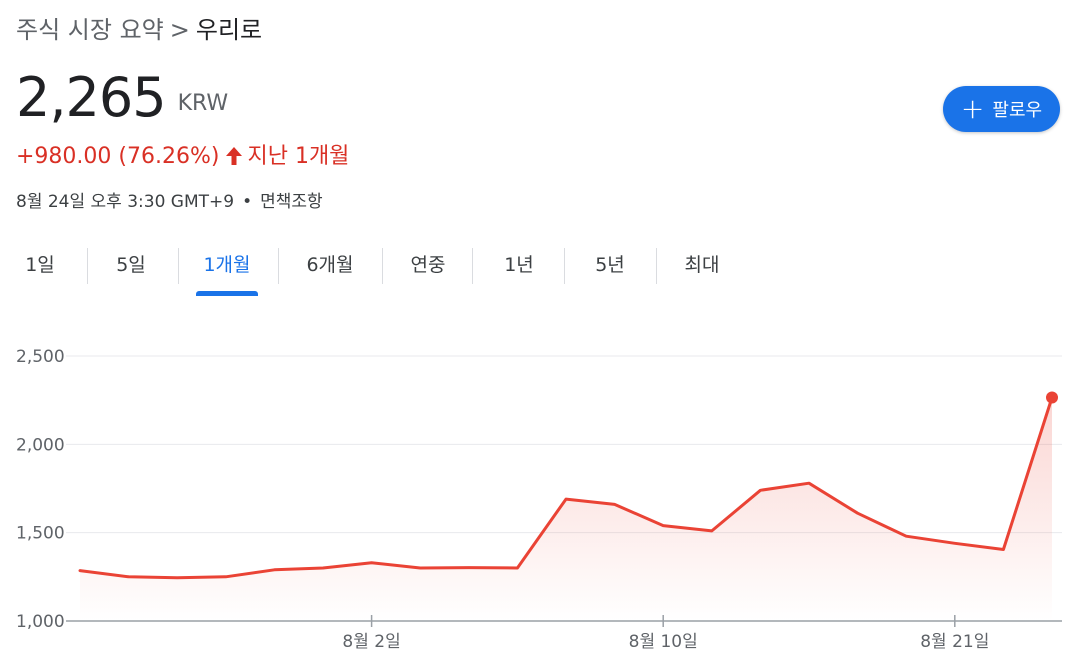 The height and width of the screenshot is (661, 1080). I want to click on breadcrumb-current: 우리로, so click(229, 30).